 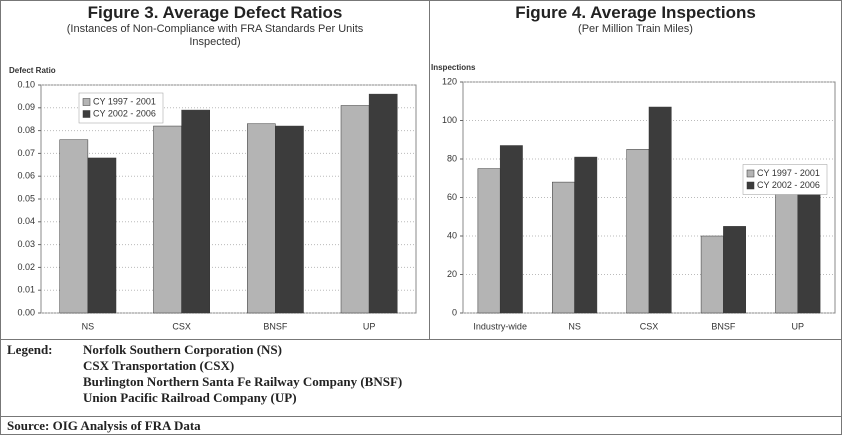 I want to click on legend-label: Legend:, so click(x=30, y=349).